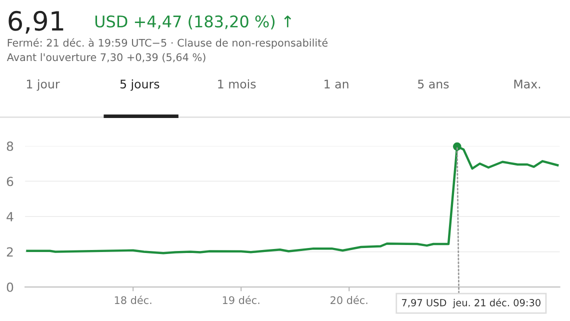 The width and height of the screenshot is (570, 321). What do you see at coordinates (36, 22) in the screenshot?
I see `chart-title: 6,91` at bounding box center [36, 22].